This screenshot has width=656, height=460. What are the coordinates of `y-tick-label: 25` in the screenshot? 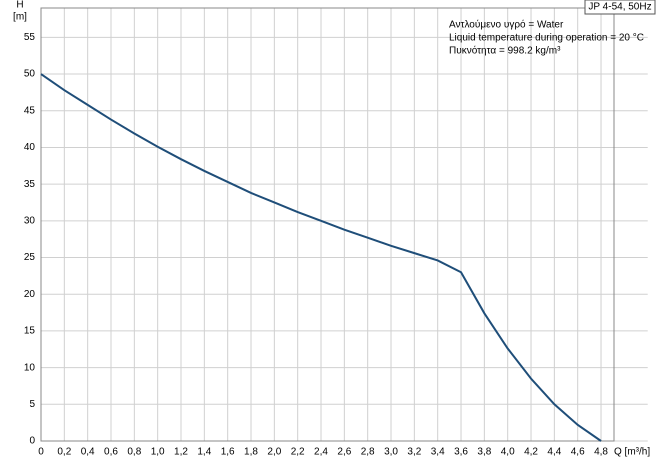 It's located at (30, 257).